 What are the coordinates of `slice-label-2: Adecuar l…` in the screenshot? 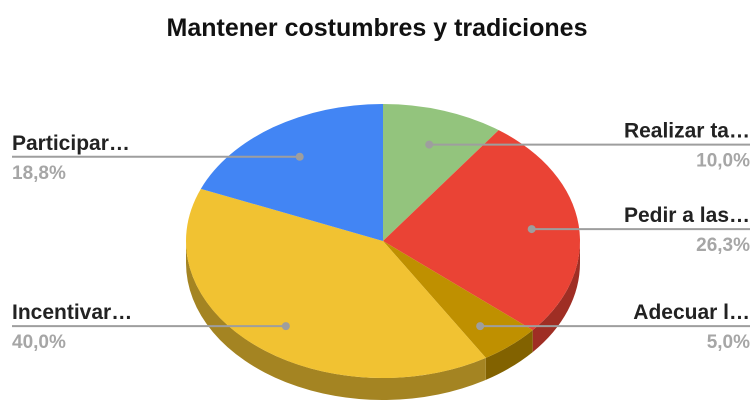 It's located at (691, 312).